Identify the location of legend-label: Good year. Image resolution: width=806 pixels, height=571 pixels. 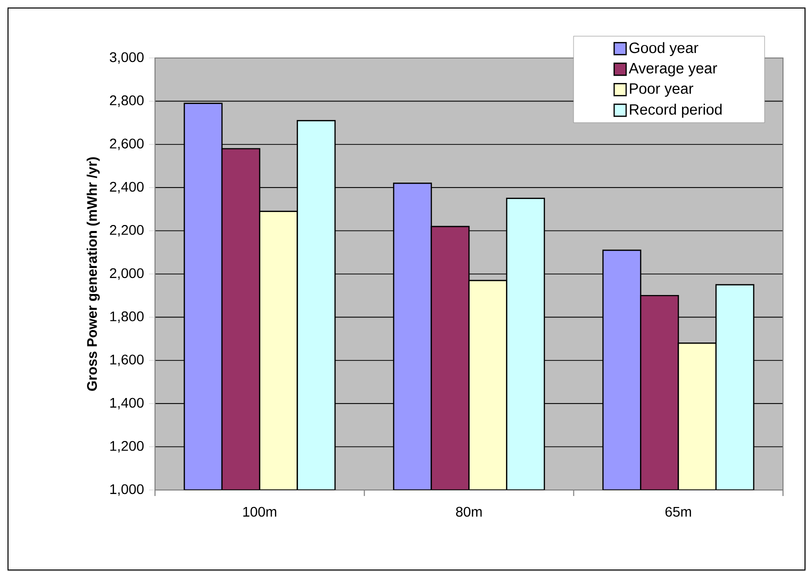
(663, 49).